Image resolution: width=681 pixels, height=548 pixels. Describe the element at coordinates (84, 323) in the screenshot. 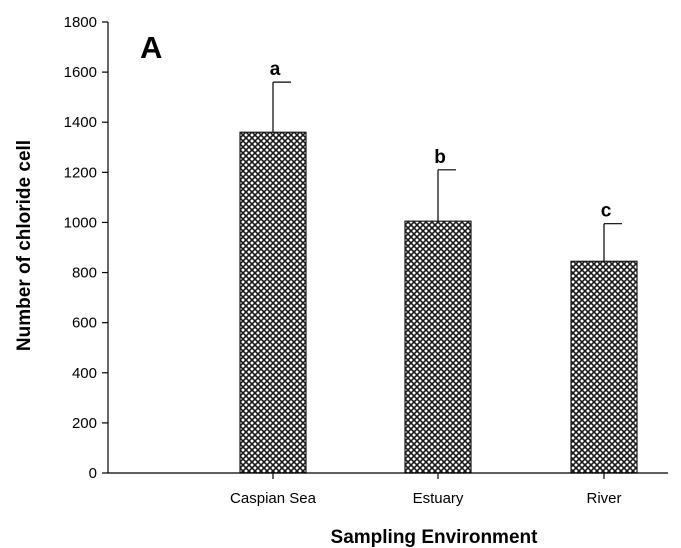

I see `y-tick-label: 600` at that location.